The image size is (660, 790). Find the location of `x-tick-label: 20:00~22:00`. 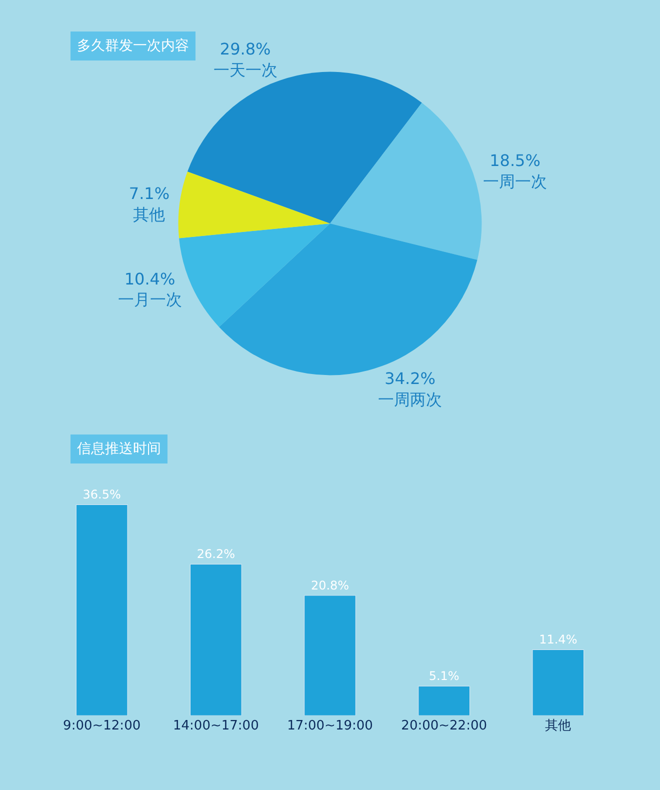

x-tick-label: 20:00~22:00 is located at coordinates (444, 726).